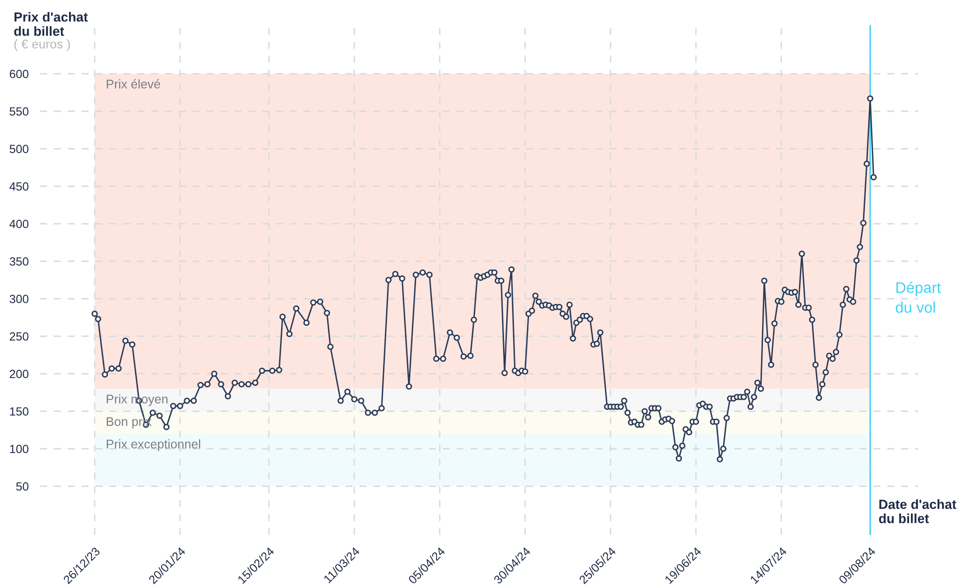 This screenshot has height=585, width=958. Describe the element at coordinates (22, 486) in the screenshot. I see `y-tick-label: 50` at that location.